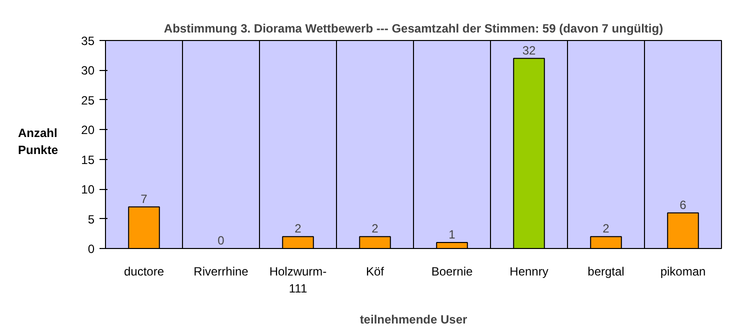 Image resolution: width=753 pixels, height=329 pixels. What do you see at coordinates (88, 130) in the screenshot?
I see `y-tick-label: 20` at bounding box center [88, 130].